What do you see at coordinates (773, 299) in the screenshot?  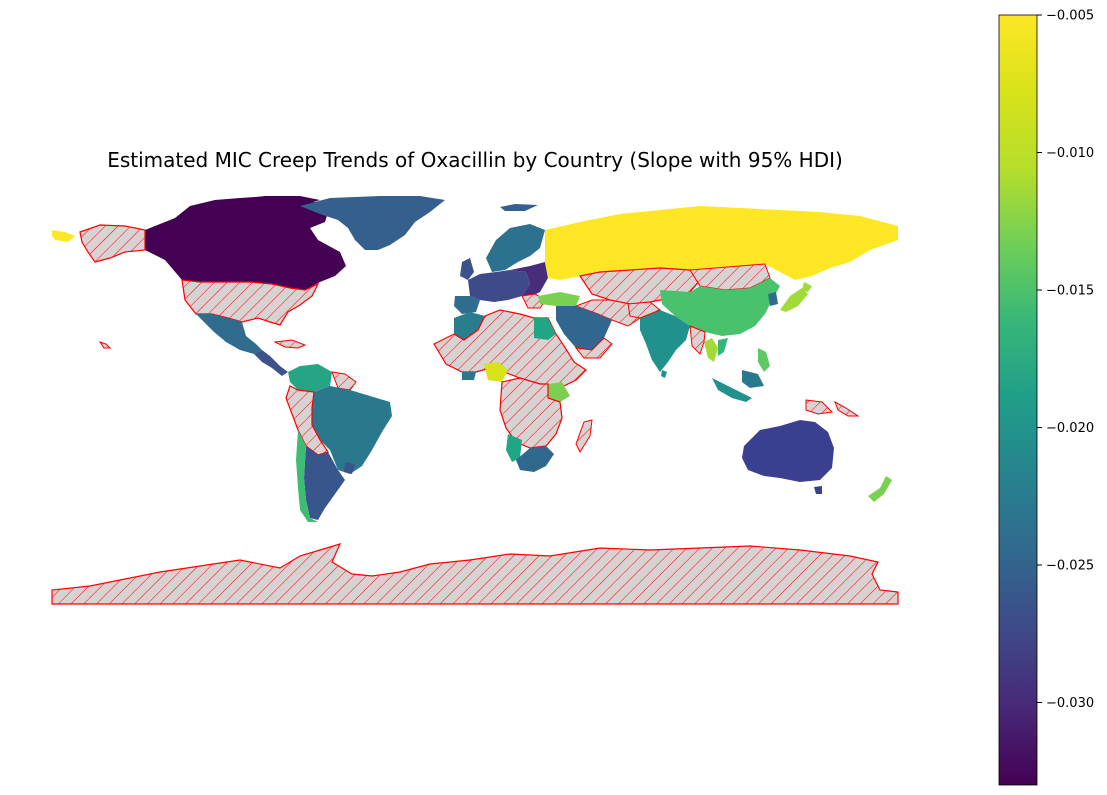 I see `country-korea` at bounding box center [773, 299].